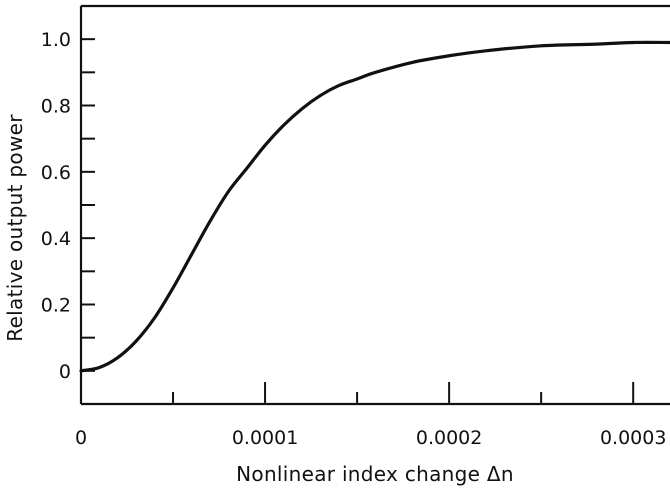 The width and height of the screenshot is (670, 499). Describe the element at coordinates (449, 438) in the screenshot. I see `x-tick-label: 0.0002` at that location.